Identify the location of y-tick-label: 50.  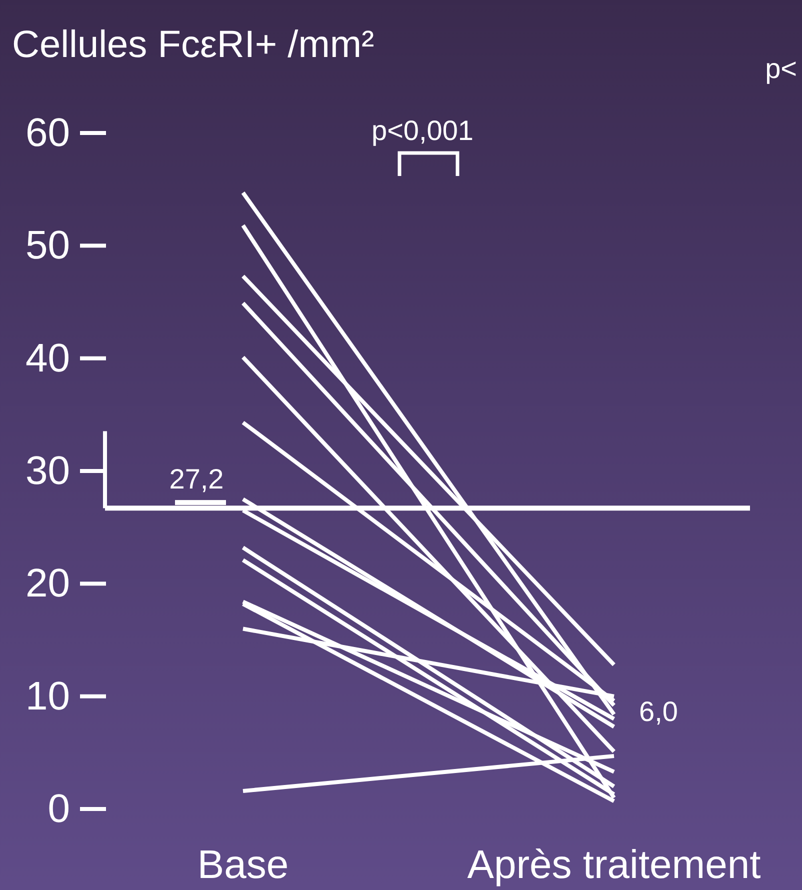
(48, 246).